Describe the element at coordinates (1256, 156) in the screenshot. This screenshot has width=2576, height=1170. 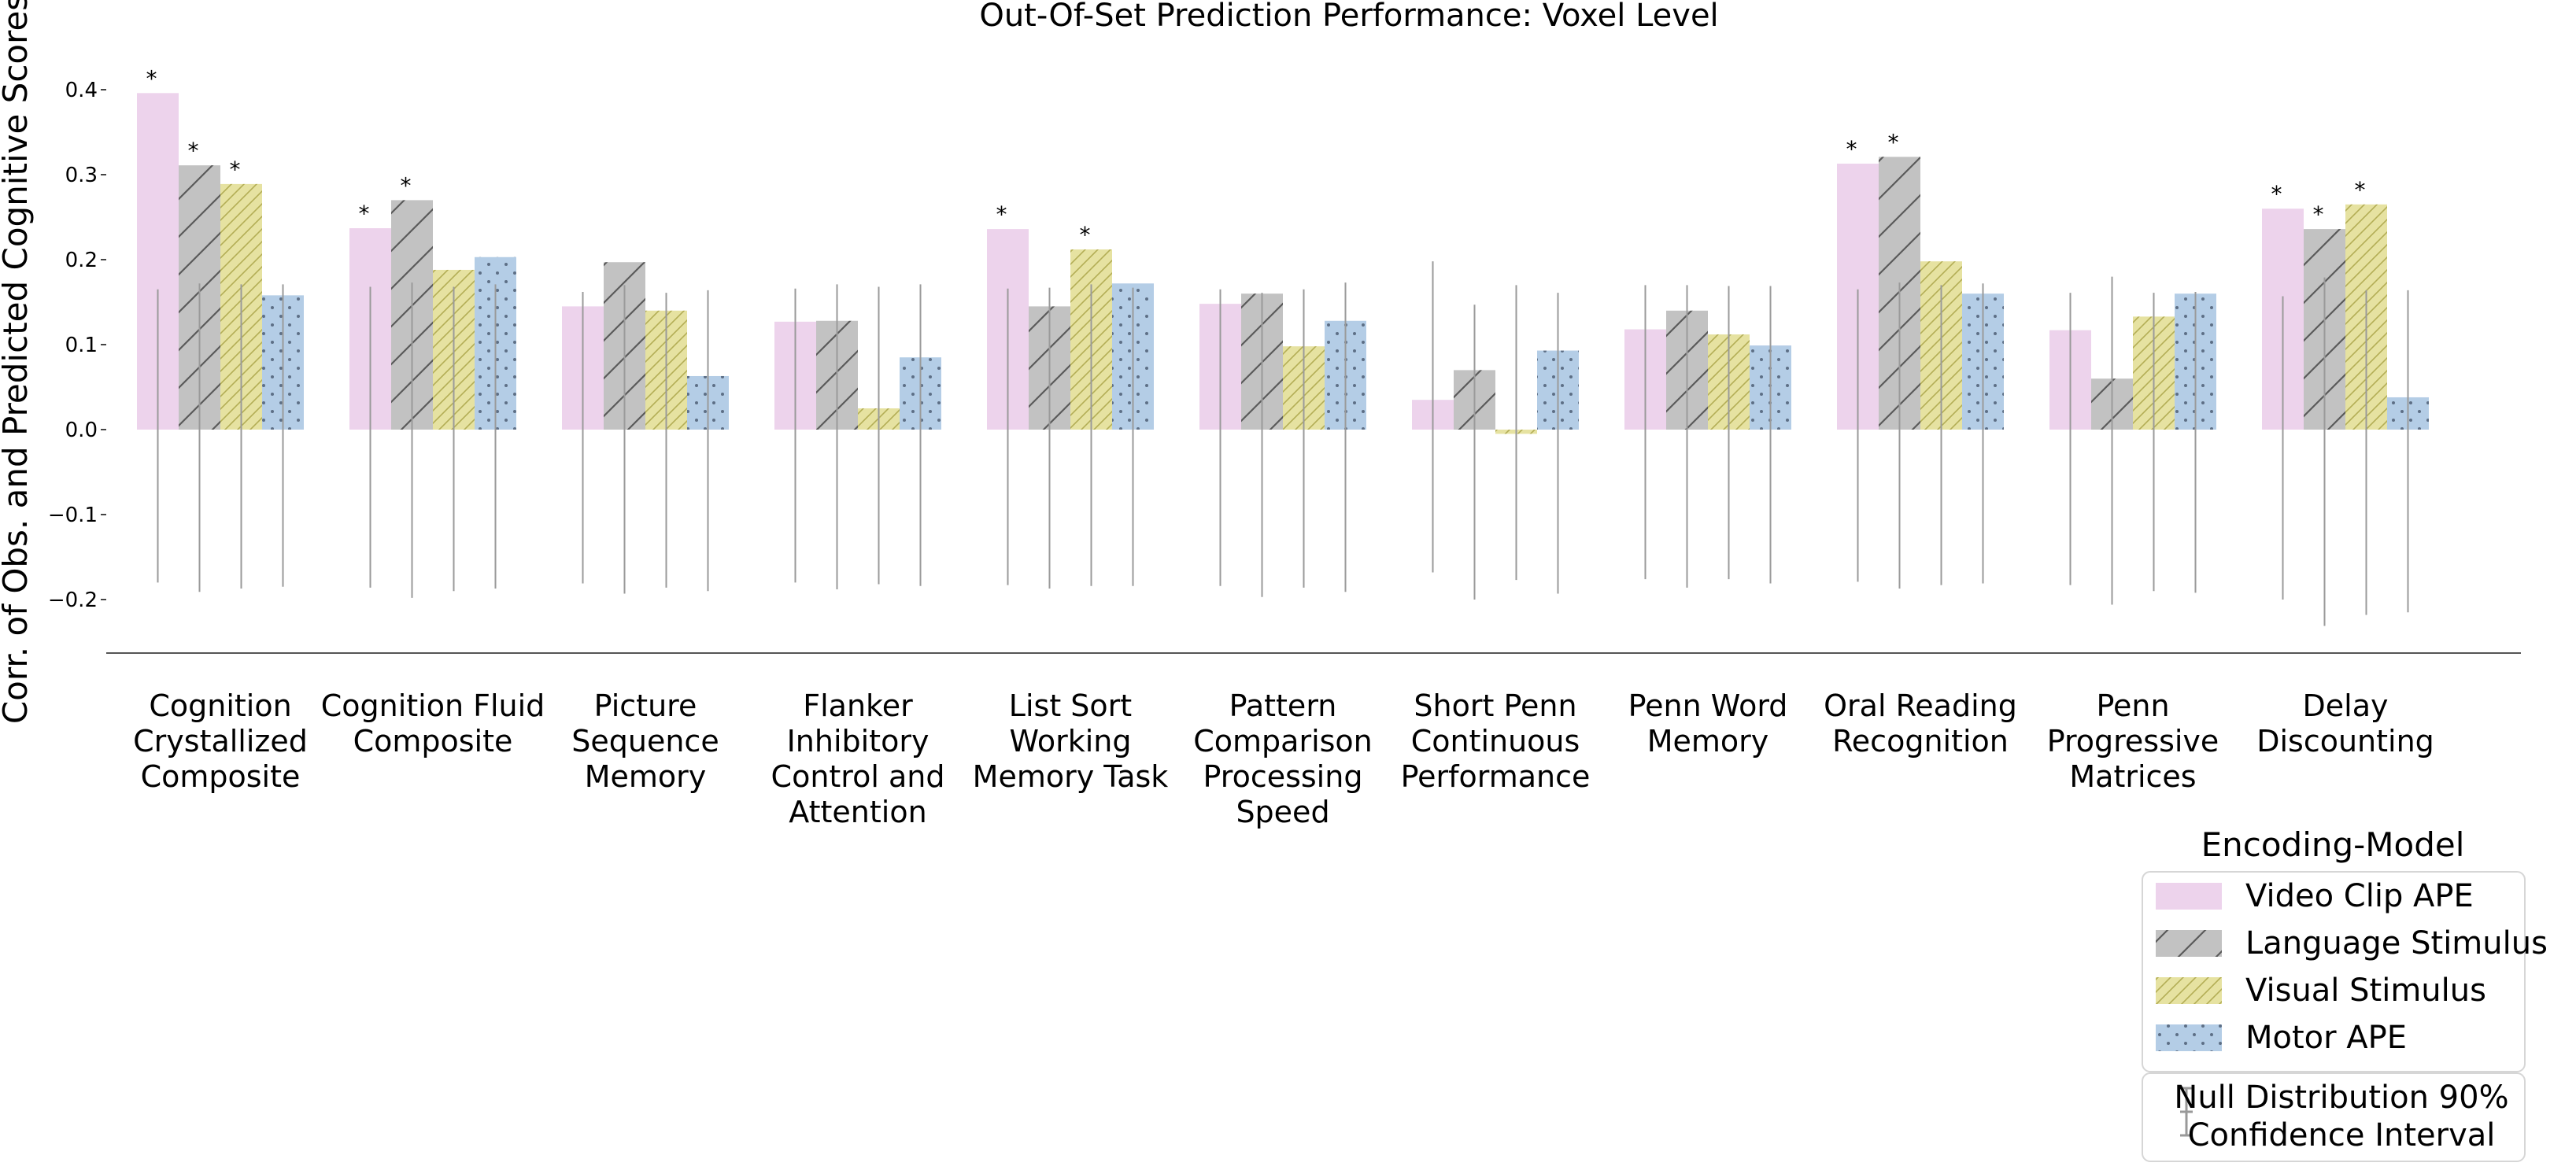
I see `significance-markers: * * * * * * * * * * * *` at that location.